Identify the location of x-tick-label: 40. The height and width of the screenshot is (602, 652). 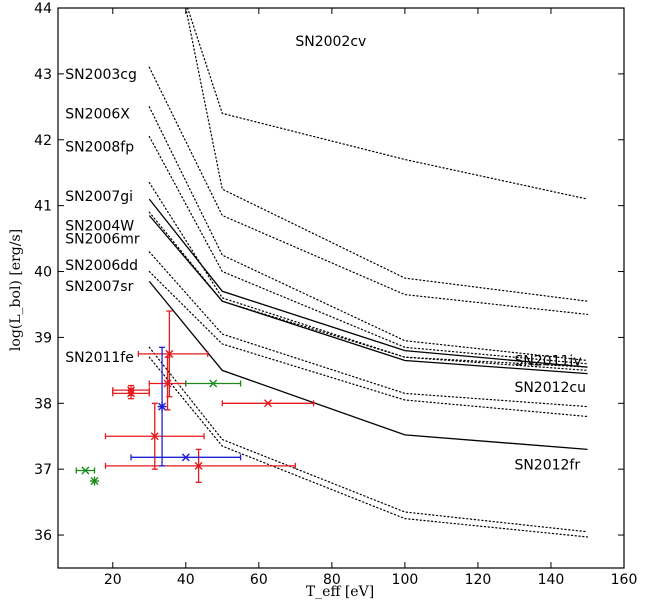
(186, 580).